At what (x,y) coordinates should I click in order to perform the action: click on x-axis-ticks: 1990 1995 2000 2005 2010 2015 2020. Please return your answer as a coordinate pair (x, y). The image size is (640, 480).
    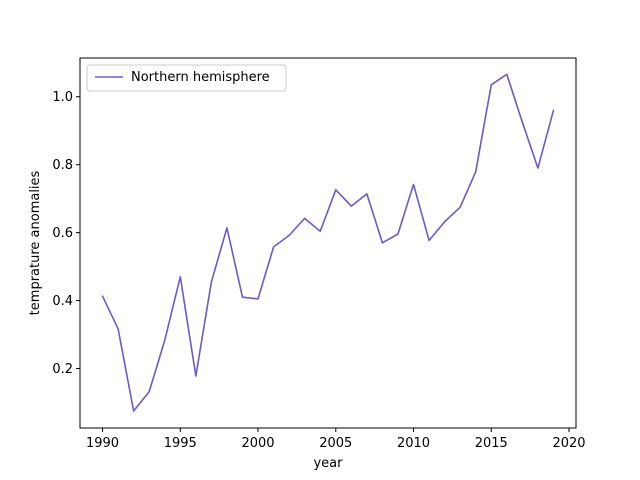
    Looking at the image, I should click on (336, 439).